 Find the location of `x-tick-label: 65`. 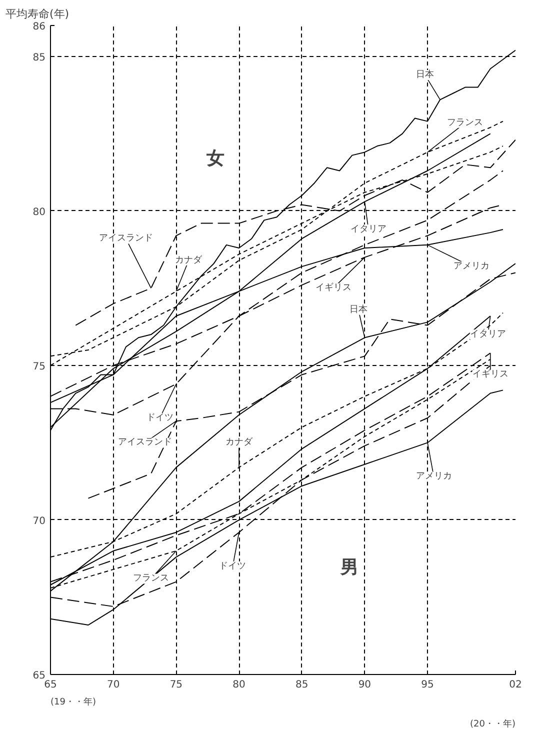

x-tick-label: 65 is located at coordinates (50, 685).